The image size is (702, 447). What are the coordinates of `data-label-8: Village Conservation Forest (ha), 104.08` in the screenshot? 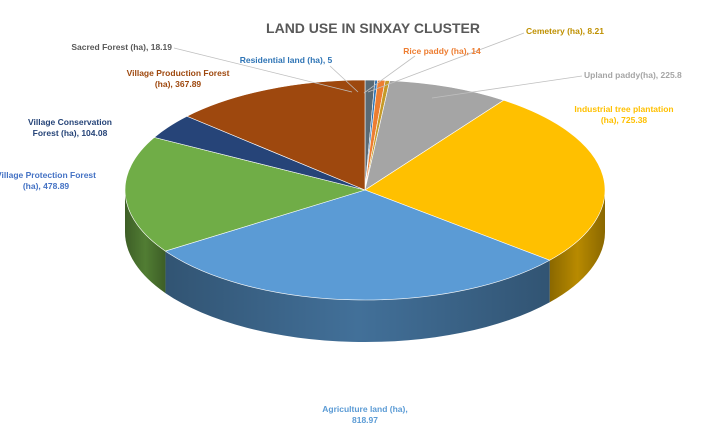 It's located at (70, 127).